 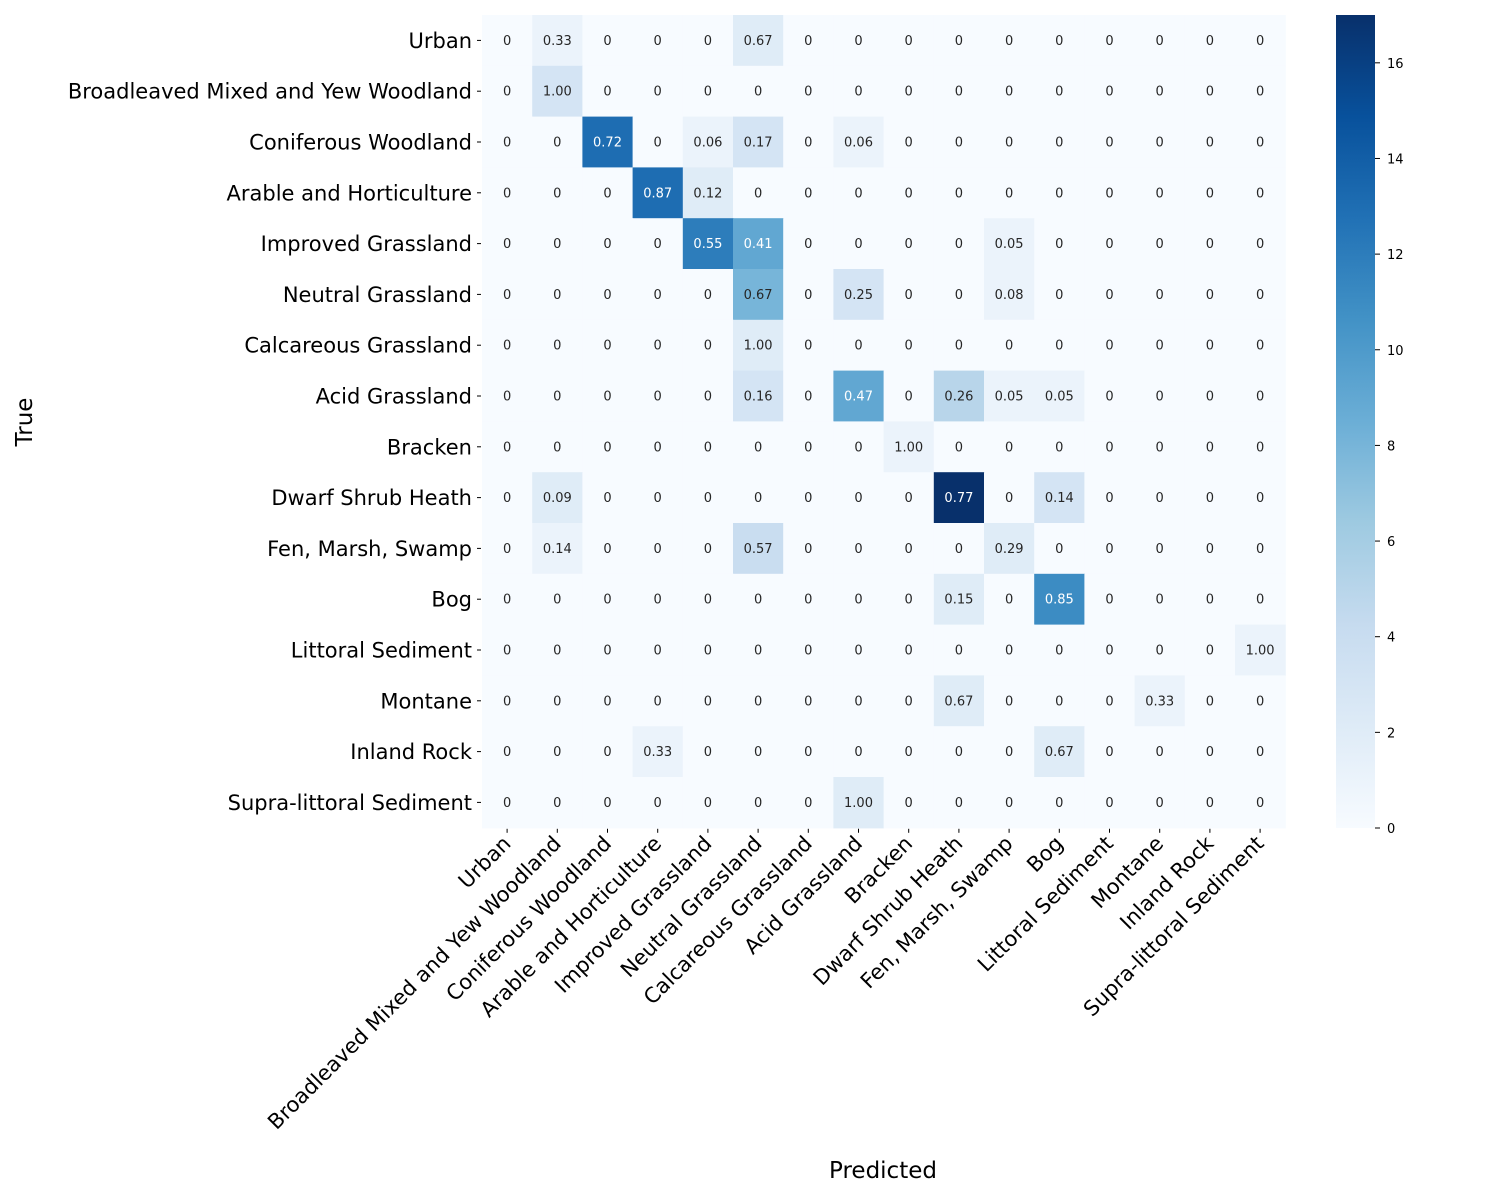 What do you see at coordinates (909, 498) in the screenshot?
I see `heatmap-cell-r9-c8` at bounding box center [909, 498].